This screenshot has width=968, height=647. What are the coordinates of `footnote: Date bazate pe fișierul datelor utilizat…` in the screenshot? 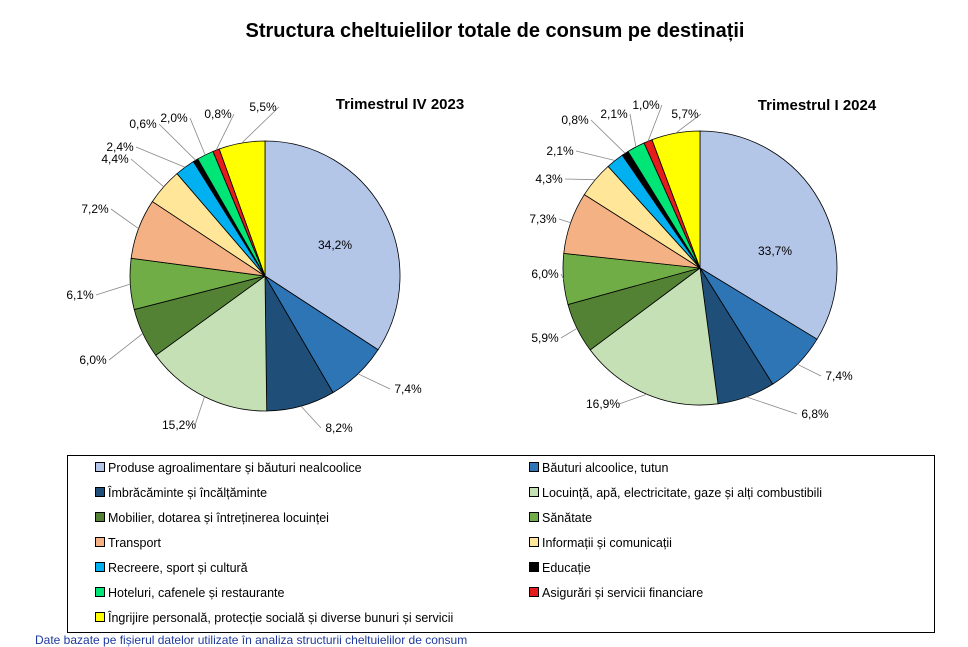 It's located at (251, 640).